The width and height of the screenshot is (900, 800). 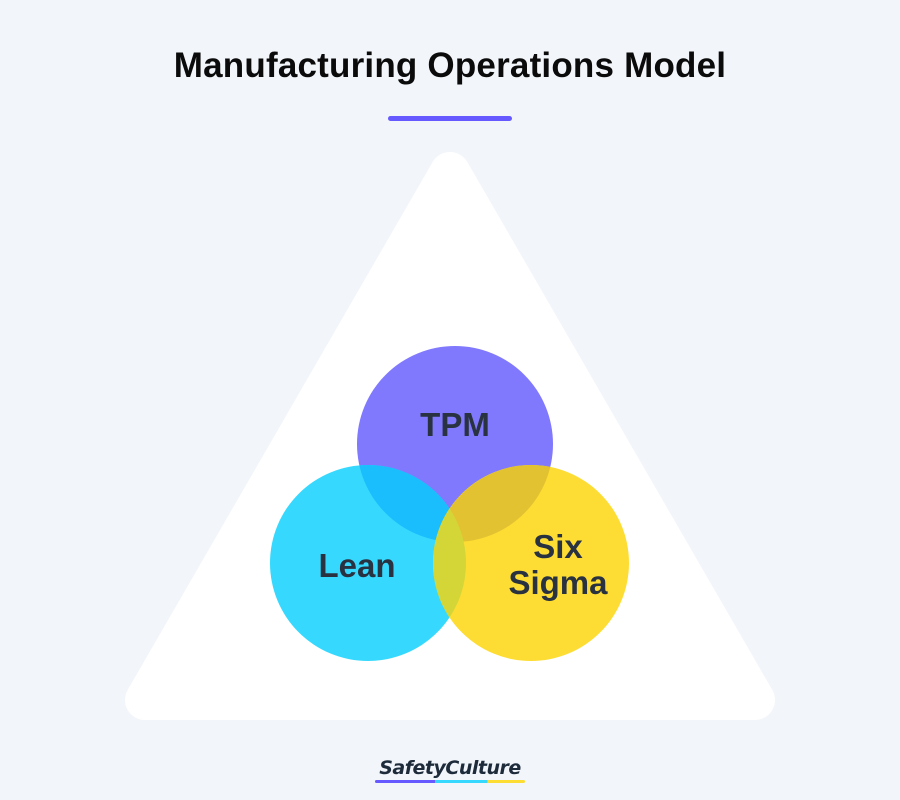 I want to click on six-sigma-label-line1: Six, so click(x=558, y=546).